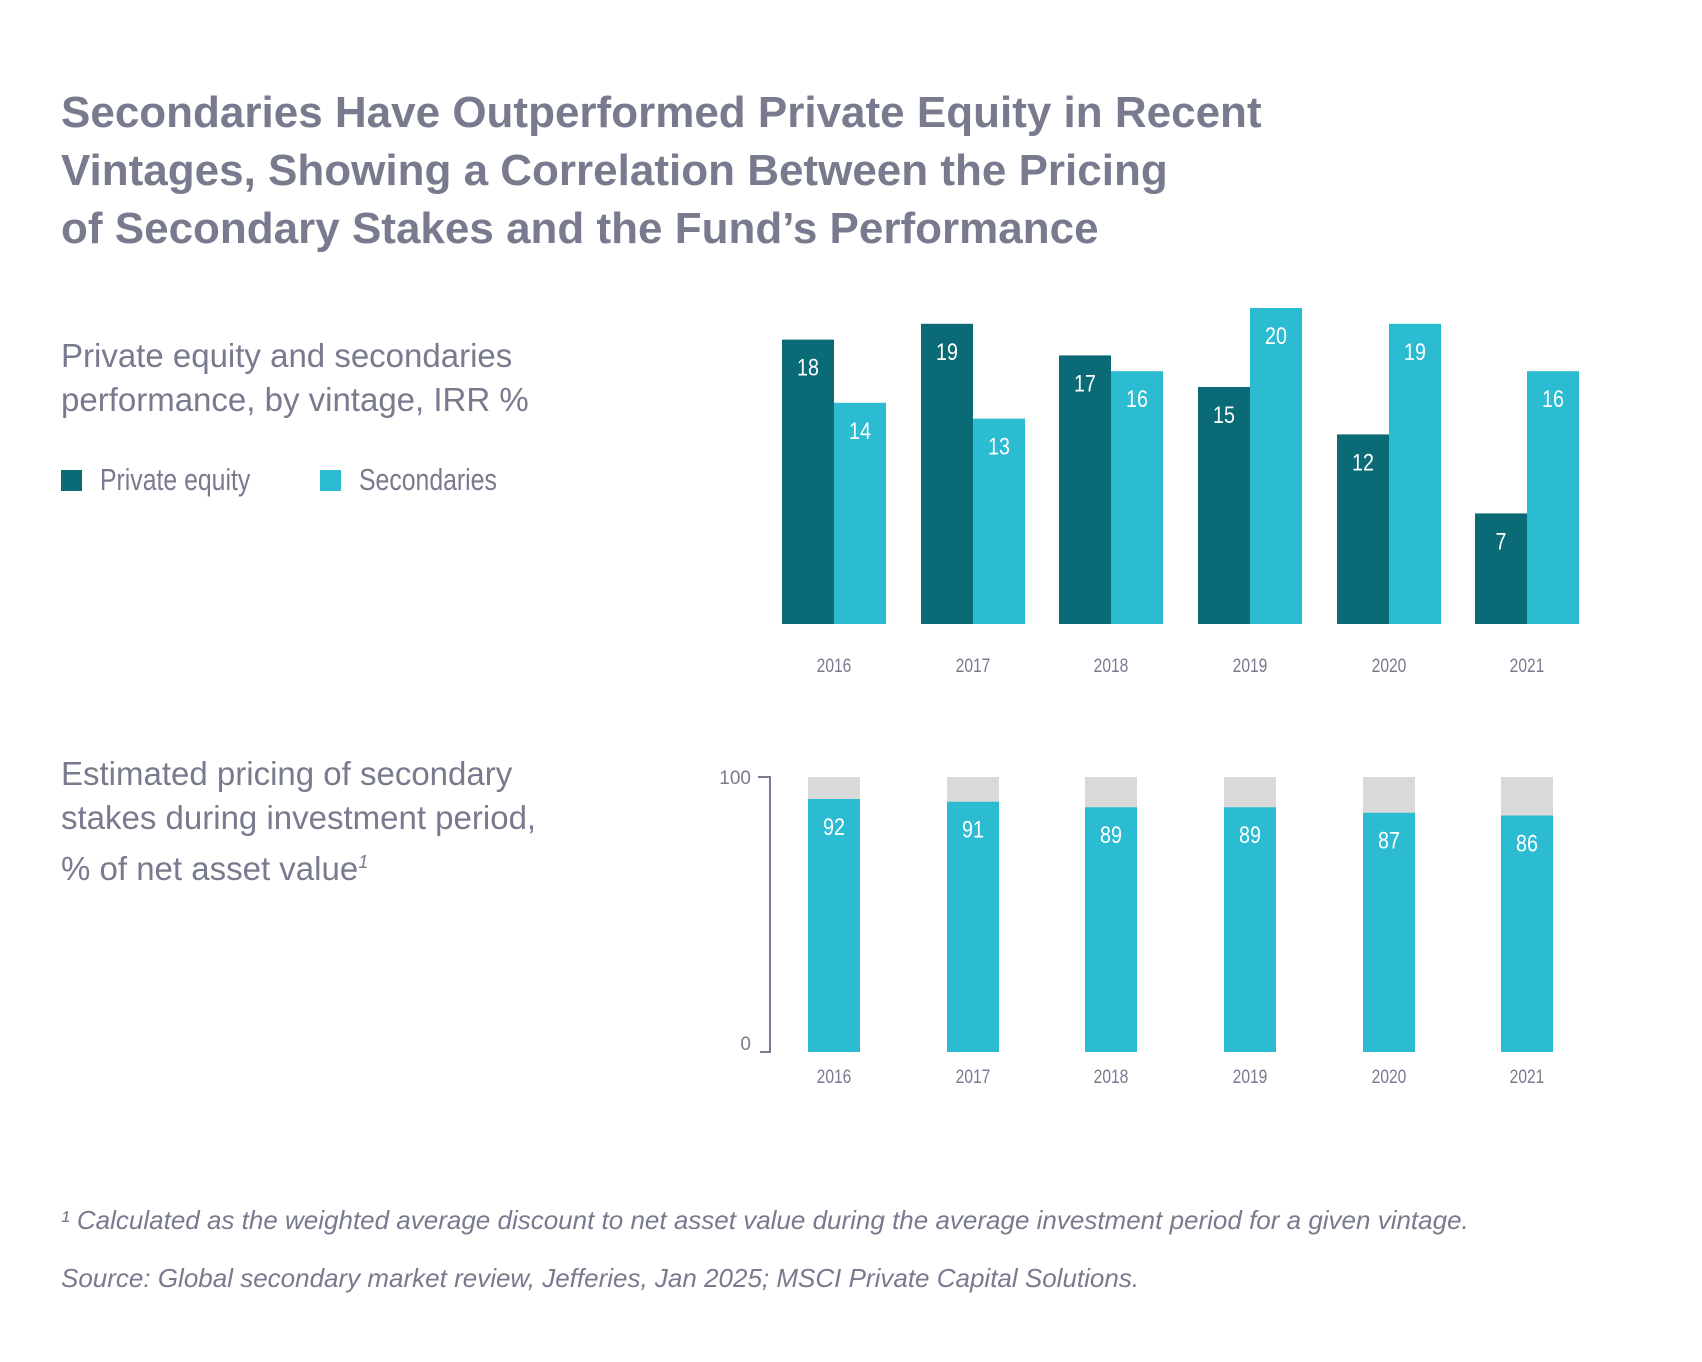  Describe the element at coordinates (210, 868) in the screenshot. I see `chart2-title-line: % of net asset value` at that location.